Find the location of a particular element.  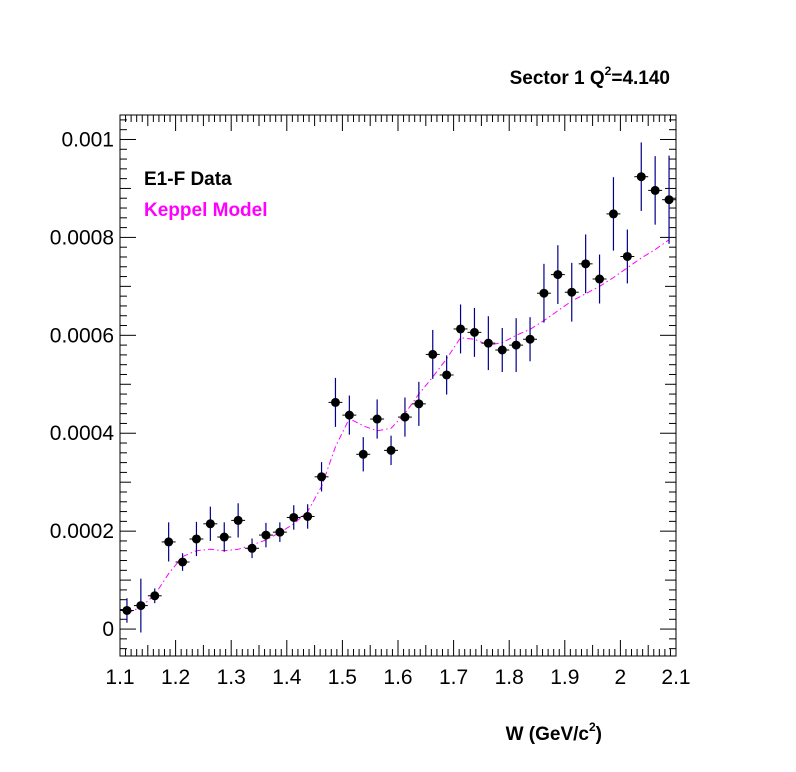

x-tick-label: 1.8 is located at coordinates (509, 677).